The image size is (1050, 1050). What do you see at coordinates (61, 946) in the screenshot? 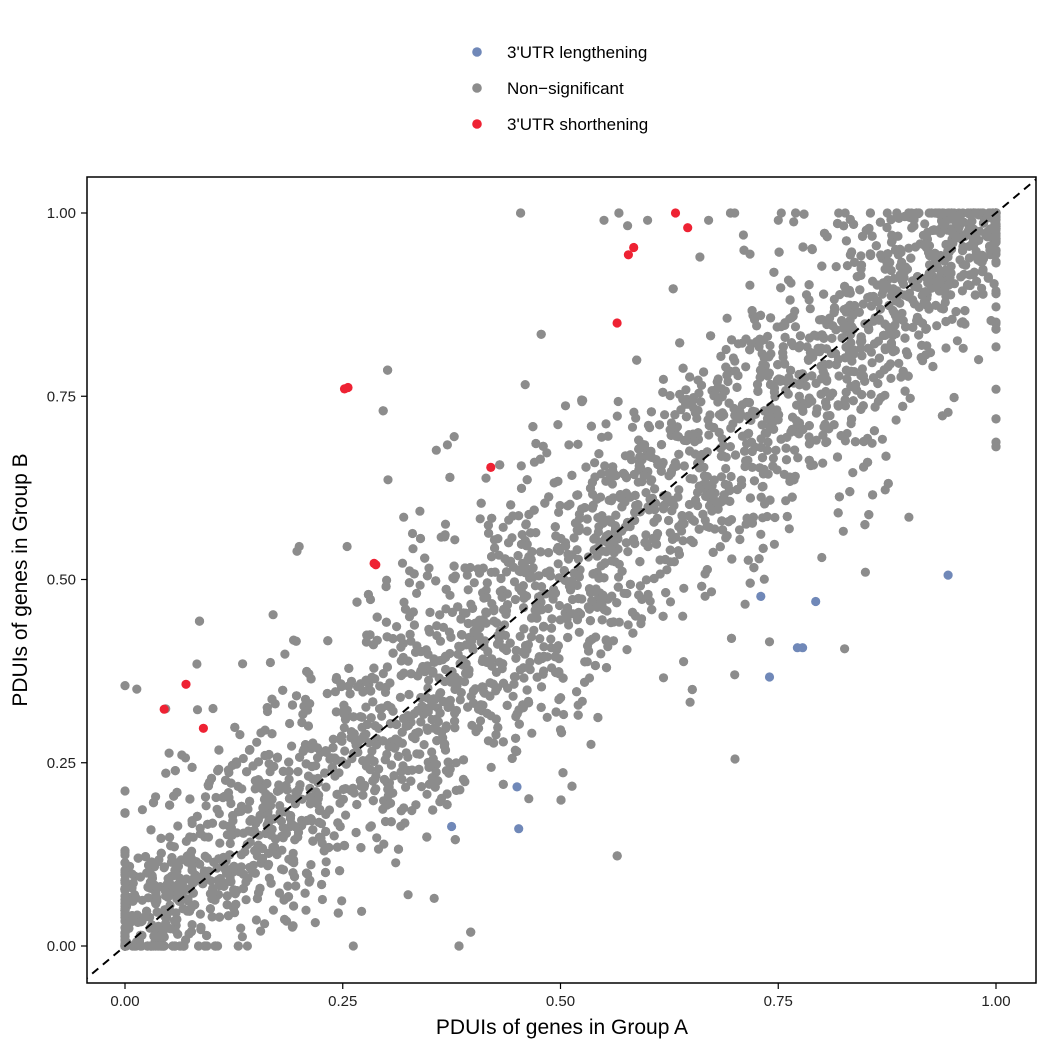
I see `y-tick-label: 0.00` at bounding box center [61, 946].